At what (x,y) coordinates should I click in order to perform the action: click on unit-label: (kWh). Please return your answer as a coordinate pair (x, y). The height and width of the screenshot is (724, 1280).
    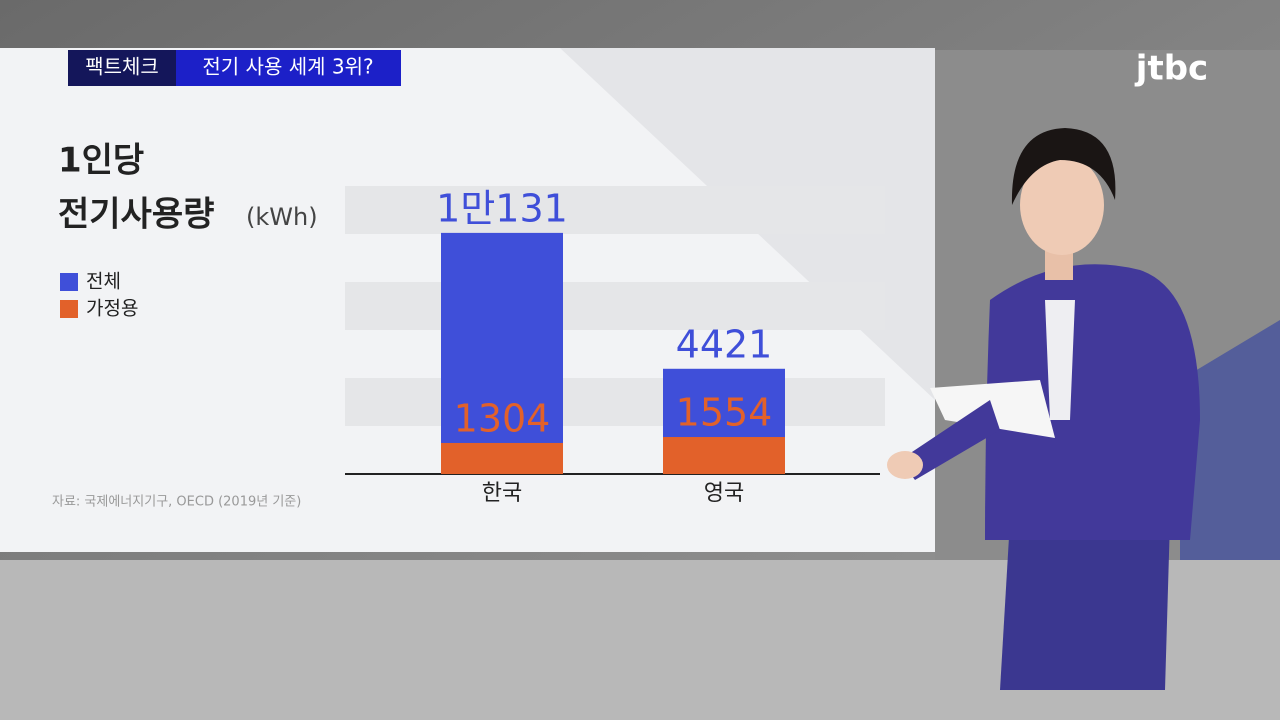
    Looking at the image, I should click on (282, 217).